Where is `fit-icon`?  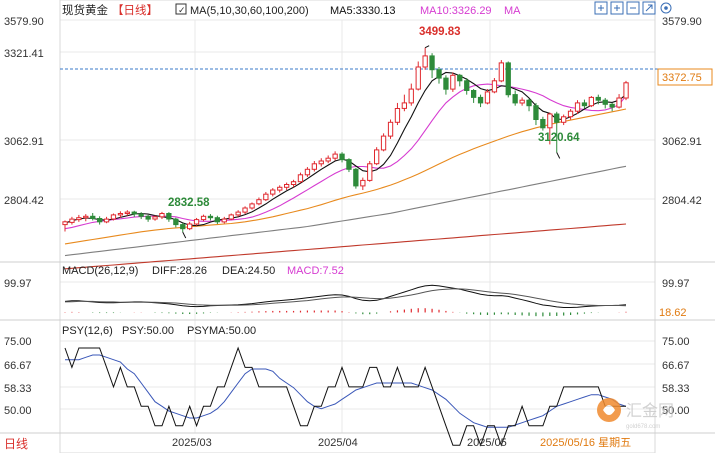 fit-icon is located at coordinates (601, 8).